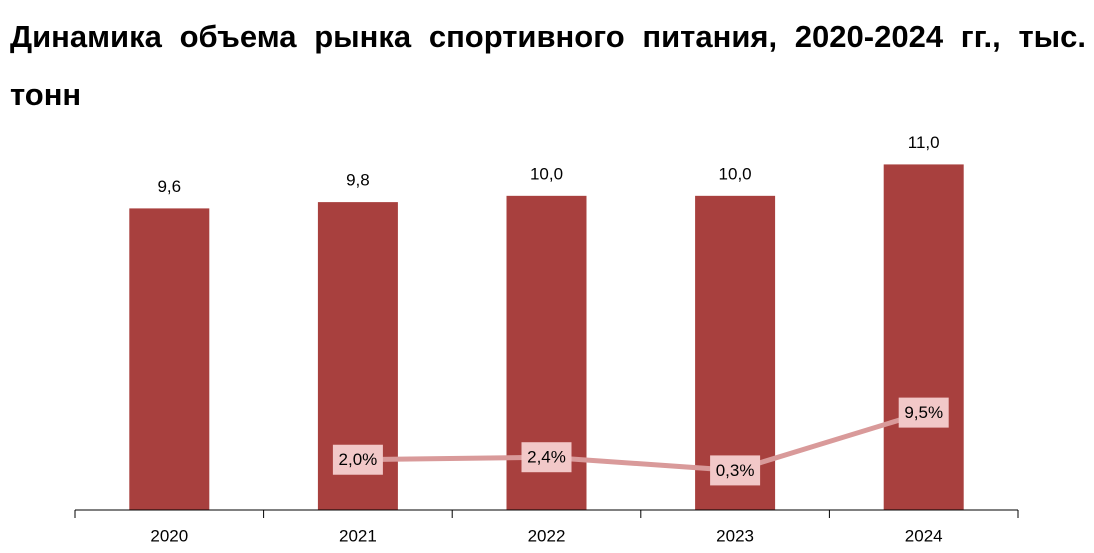  I want to click on data-label: 9,6, so click(169, 186).